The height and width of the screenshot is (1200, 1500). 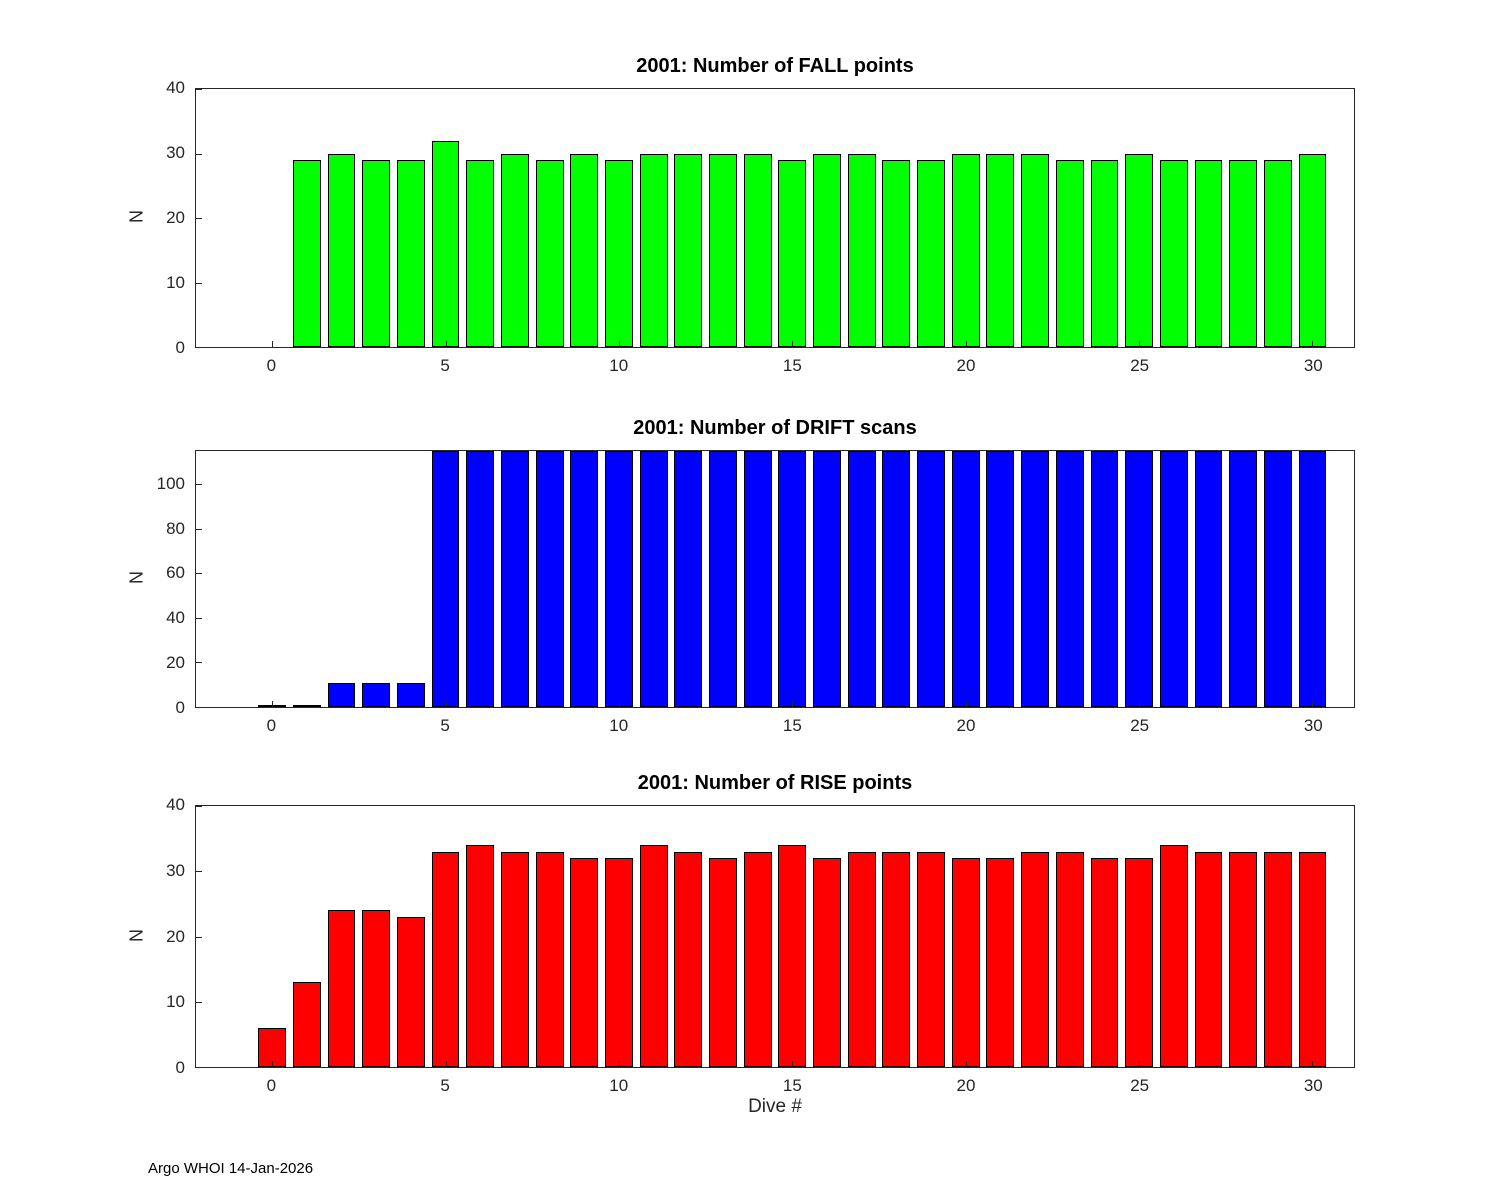 I want to click on x-tick-label: 15, so click(x=792, y=365).